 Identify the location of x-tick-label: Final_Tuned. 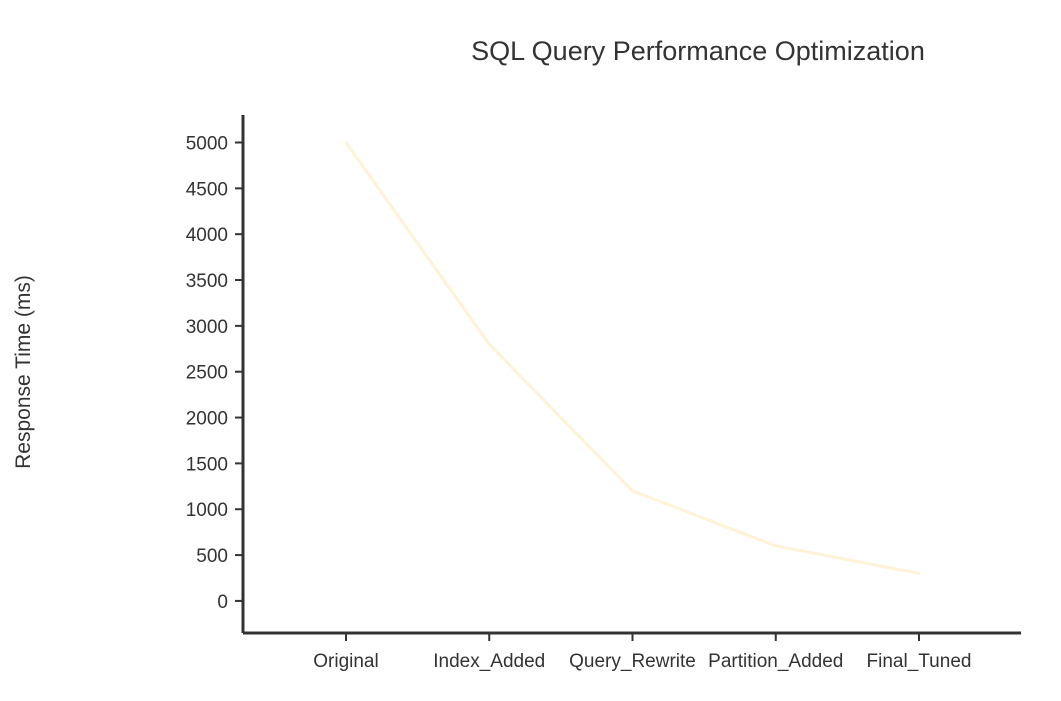
(919, 661).